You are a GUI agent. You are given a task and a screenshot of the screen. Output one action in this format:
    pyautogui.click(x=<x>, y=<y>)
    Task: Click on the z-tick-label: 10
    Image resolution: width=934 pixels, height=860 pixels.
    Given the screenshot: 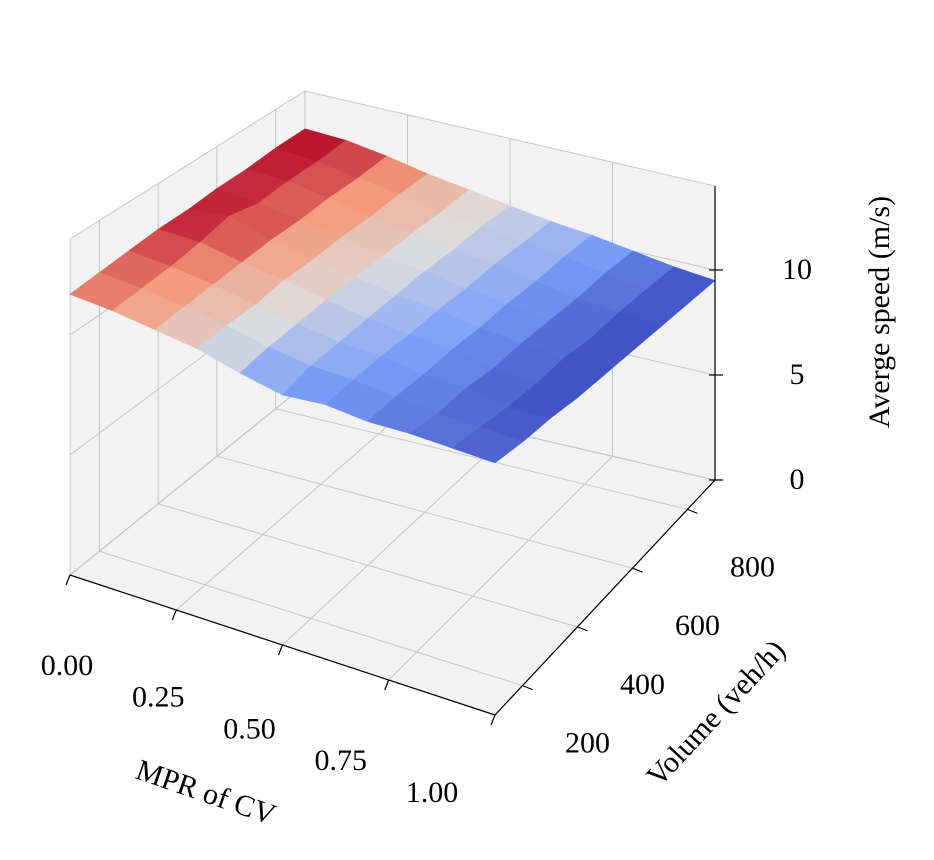 What is the action you would take?
    pyautogui.click(x=797, y=269)
    